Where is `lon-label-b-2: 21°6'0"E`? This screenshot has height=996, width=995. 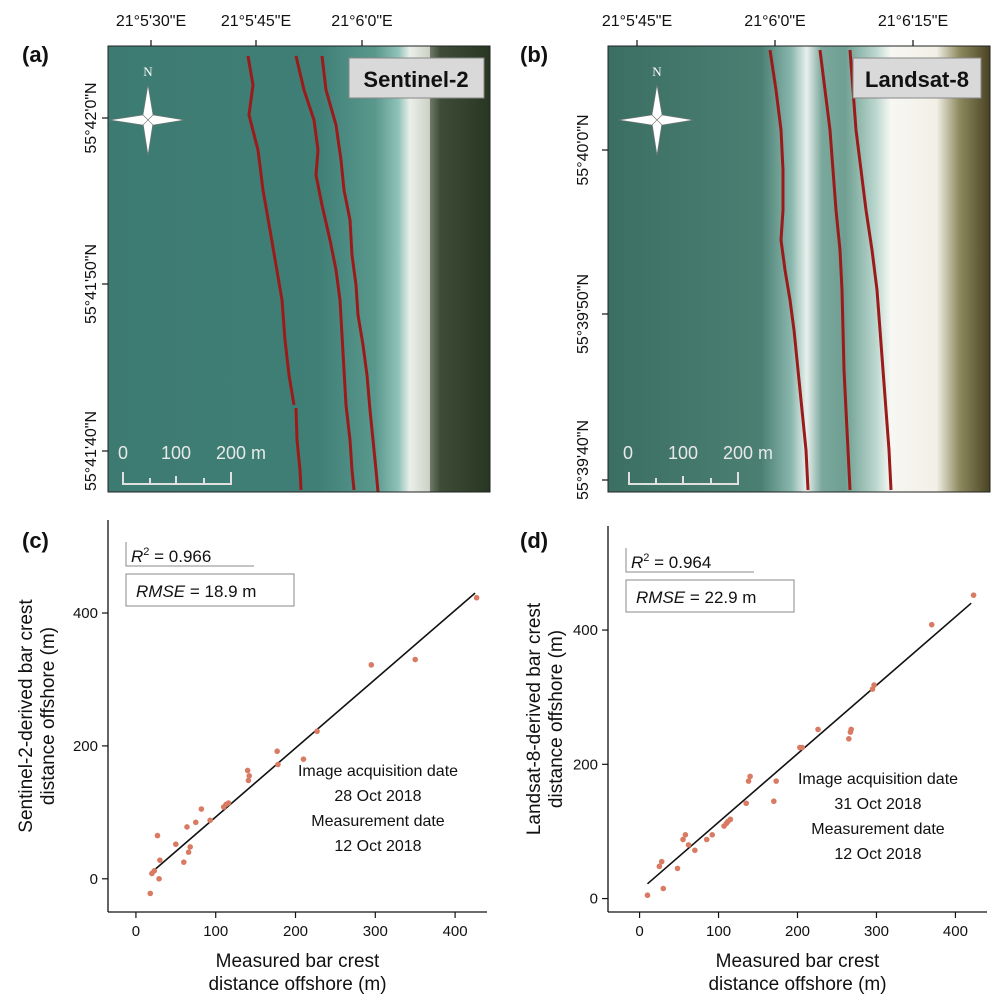 lon-label-b-2: 21°6'0"E is located at coordinates (774, 21).